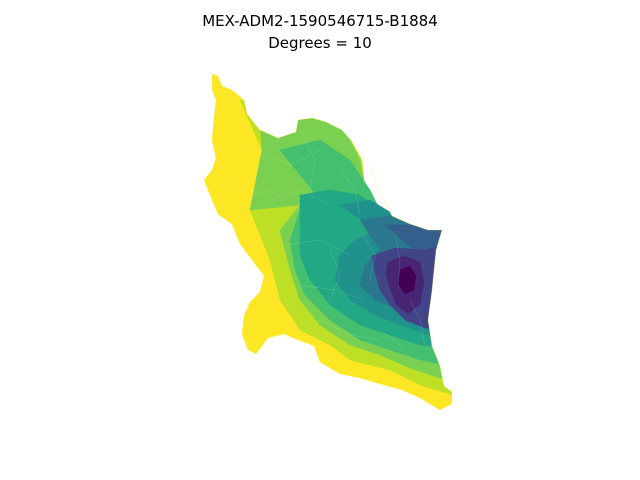 This screenshot has width=640, height=480. Describe the element at coordinates (320, 21) in the screenshot. I see `map-title: MEX-ADM2-1590546715-B1884` at that location.